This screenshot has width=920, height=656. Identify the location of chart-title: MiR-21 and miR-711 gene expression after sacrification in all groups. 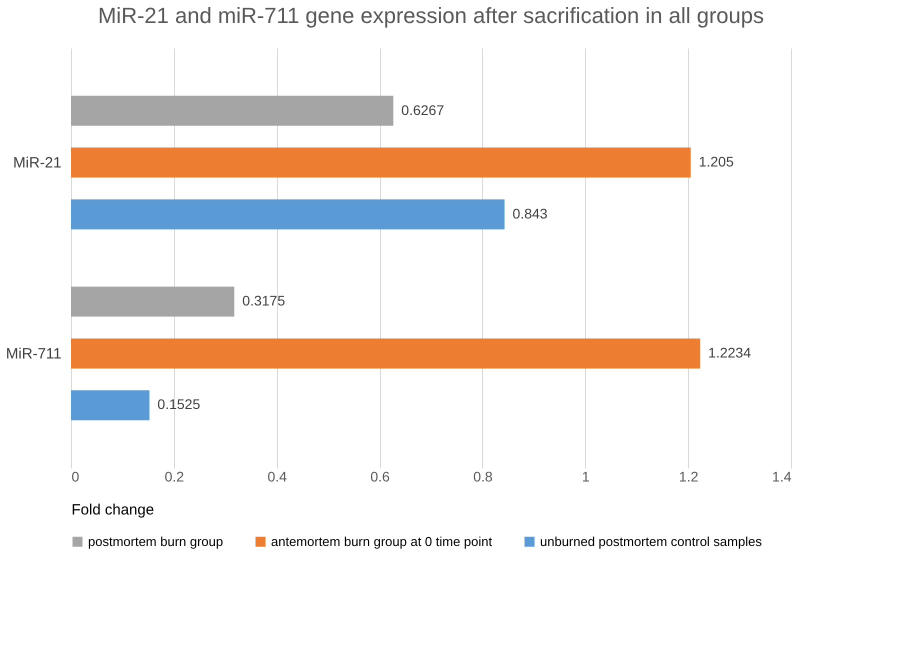
(431, 15).